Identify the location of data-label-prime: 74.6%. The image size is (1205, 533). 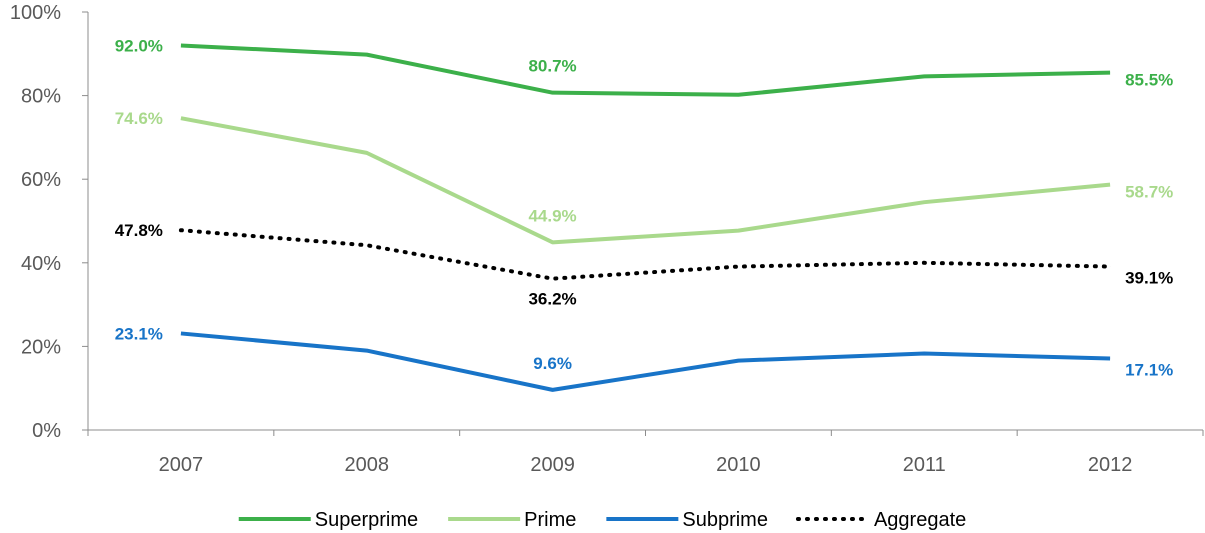
(139, 118).